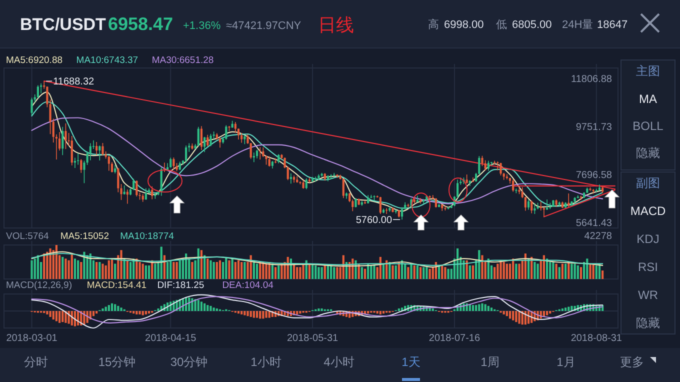  What do you see at coordinates (596, 338) in the screenshot?
I see `x-tick-label: 2018-08-31` at bounding box center [596, 338].